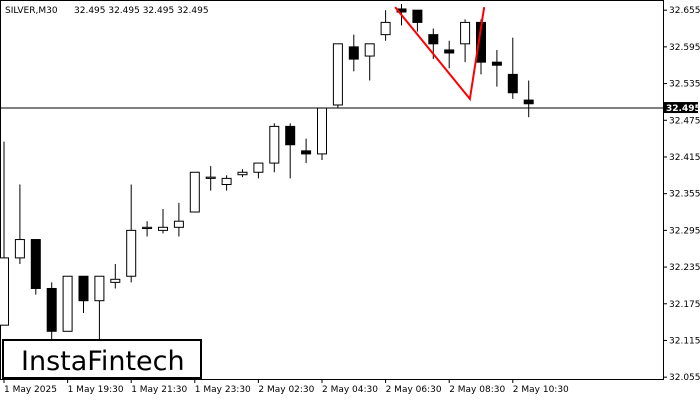 The width and height of the screenshot is (700, 400). Describe the element at coordinates (159, 390) in the screenshot. I see `x-tick-label: 1 May 21:30` at that location.